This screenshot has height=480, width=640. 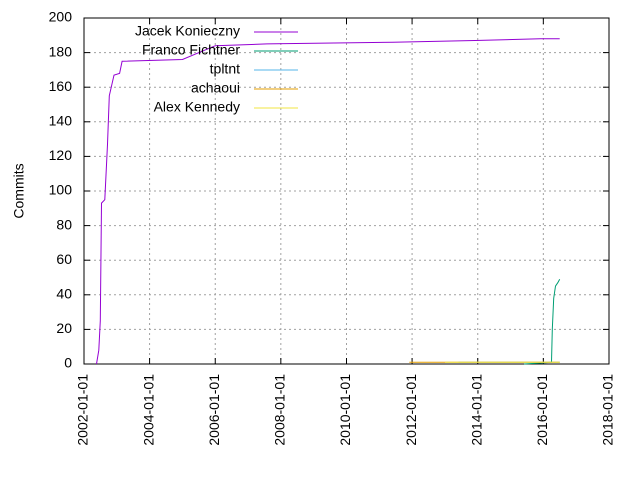 What do you see at coordinates (61, 17) in the screenshot?
I see `y-tick-label: 200` at bounding box center [61, 17].